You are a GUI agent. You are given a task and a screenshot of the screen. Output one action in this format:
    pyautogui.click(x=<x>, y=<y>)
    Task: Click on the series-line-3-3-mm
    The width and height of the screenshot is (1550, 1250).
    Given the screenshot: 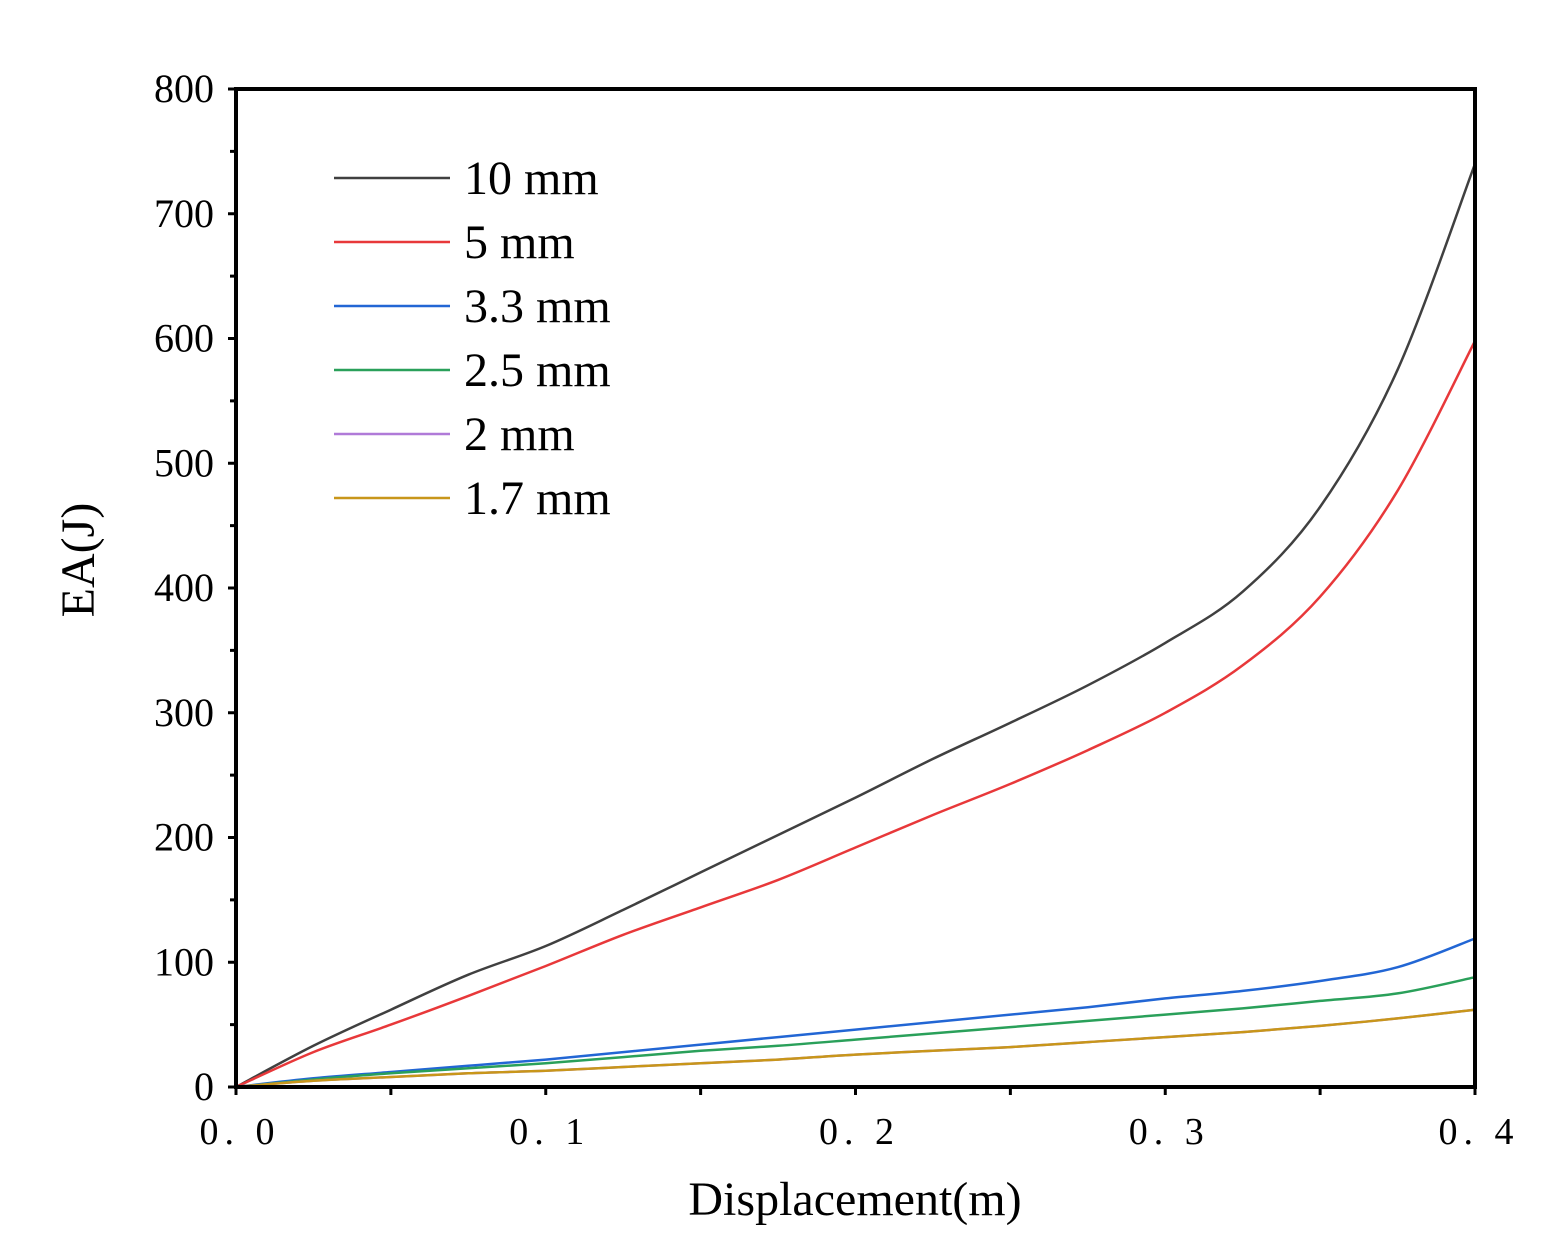 What is the action you would take?
    pyautogui.click(x=855, y=1013)
    